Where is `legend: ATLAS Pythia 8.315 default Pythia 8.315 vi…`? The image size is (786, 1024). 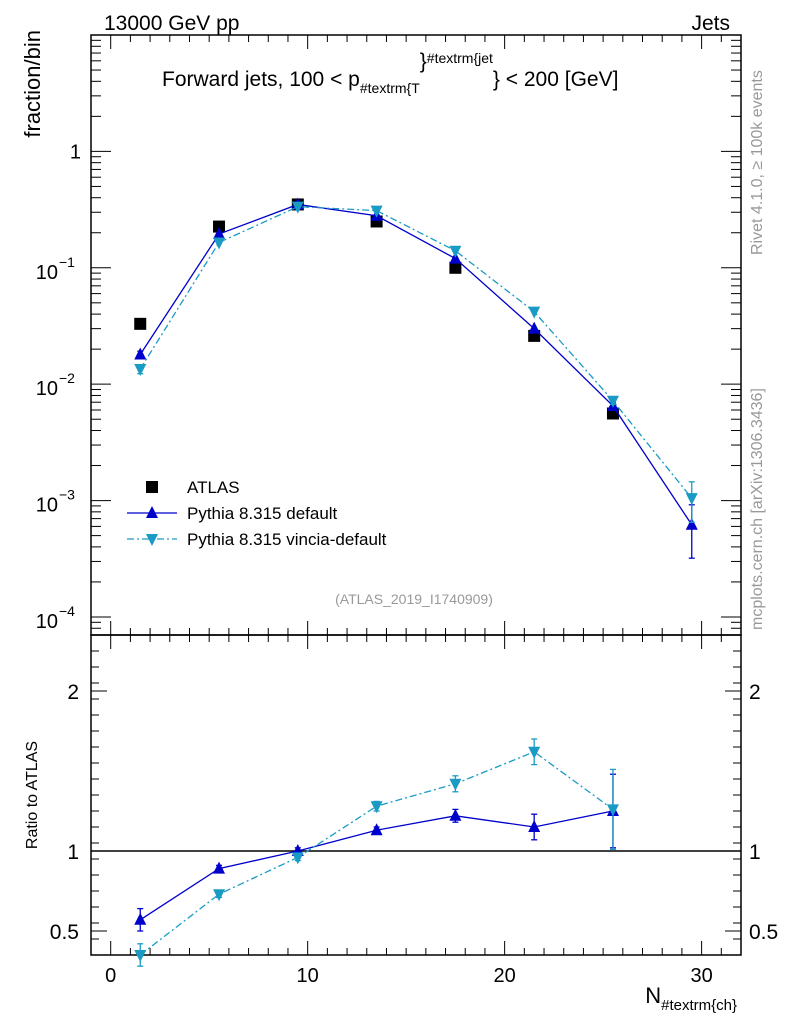
legend: ATLAS Pythia 8.315 default Pythia 8.315 vi… is located at coordinates (257, 513).